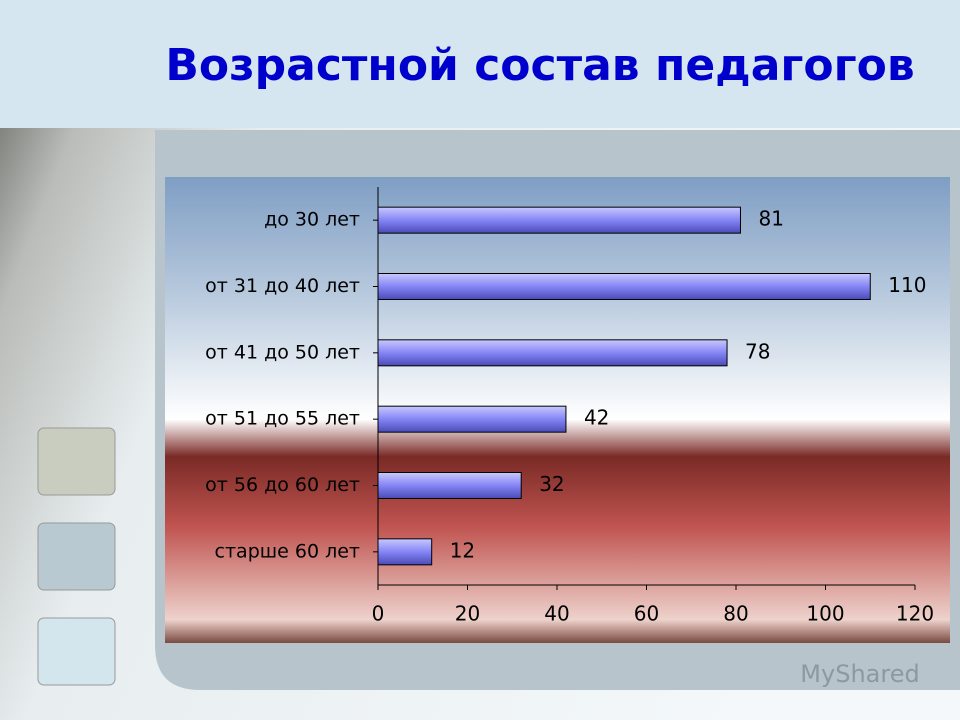  Describe the element at coordinates (282, 352) in the screenshot. I see `y-tick-label: от 41 до 50 лет` at that location.